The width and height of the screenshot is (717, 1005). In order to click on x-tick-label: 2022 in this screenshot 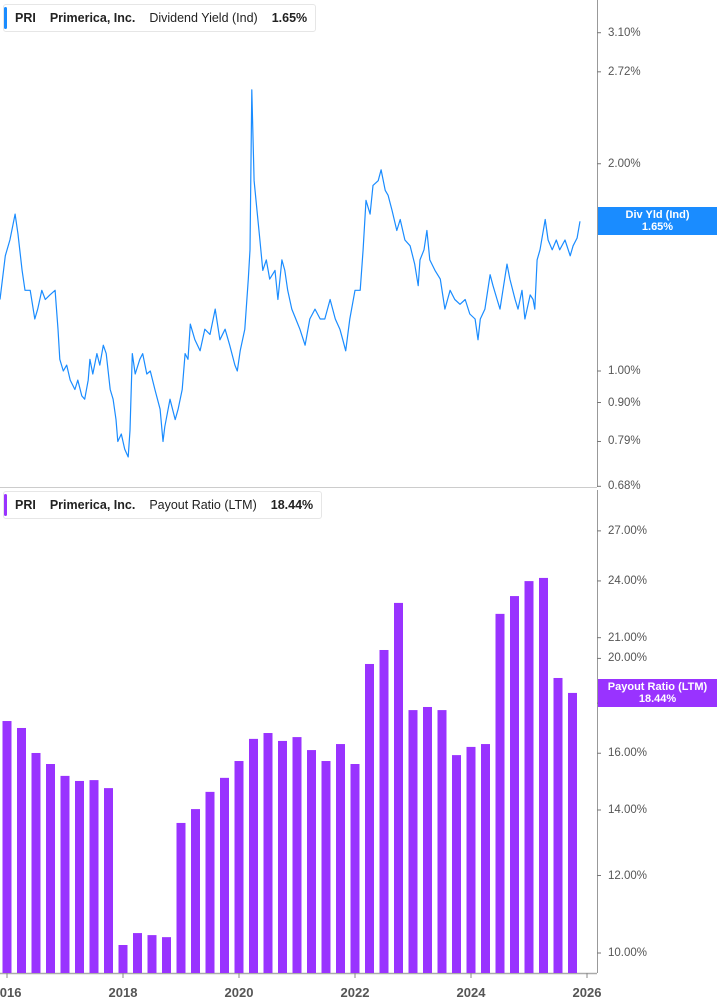, I will do `click(355, 992)`.